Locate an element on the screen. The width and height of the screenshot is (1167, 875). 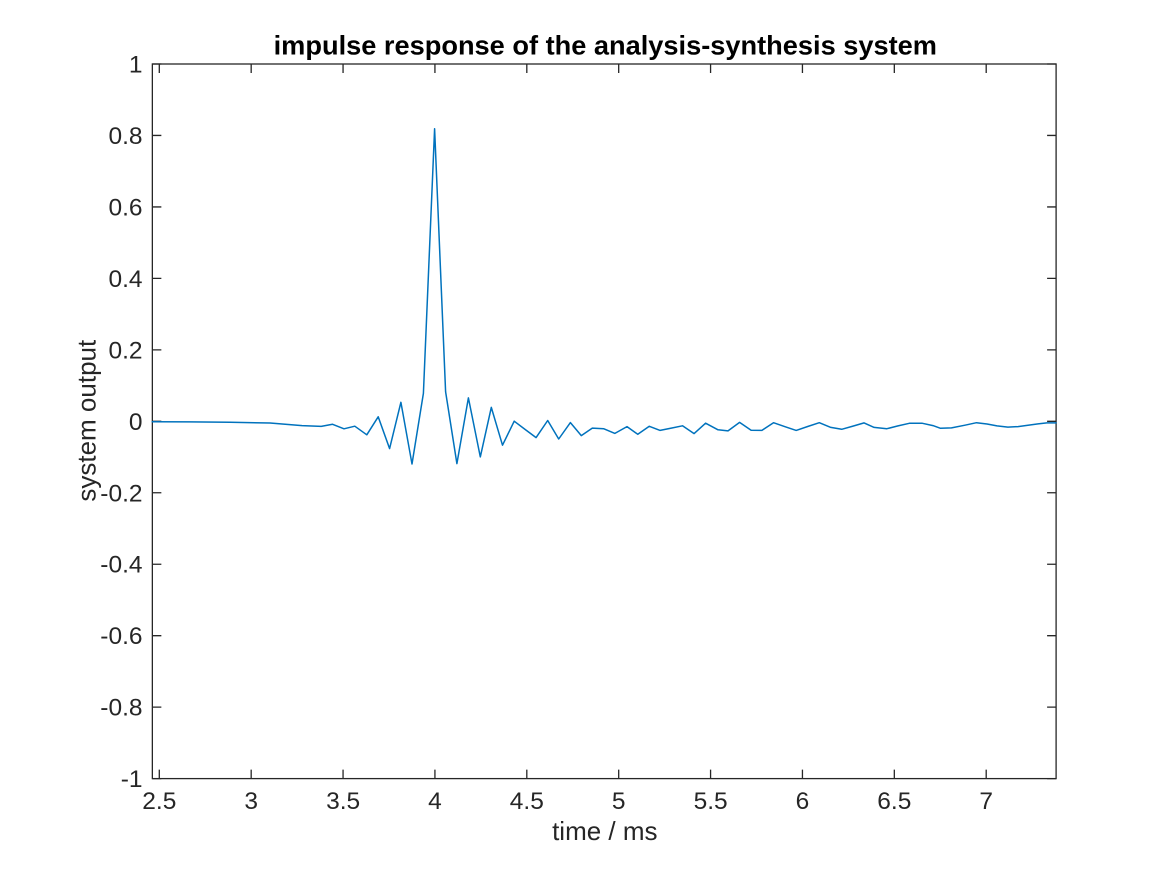
svg-text: 0.2 is located at coordinates (125, 350).